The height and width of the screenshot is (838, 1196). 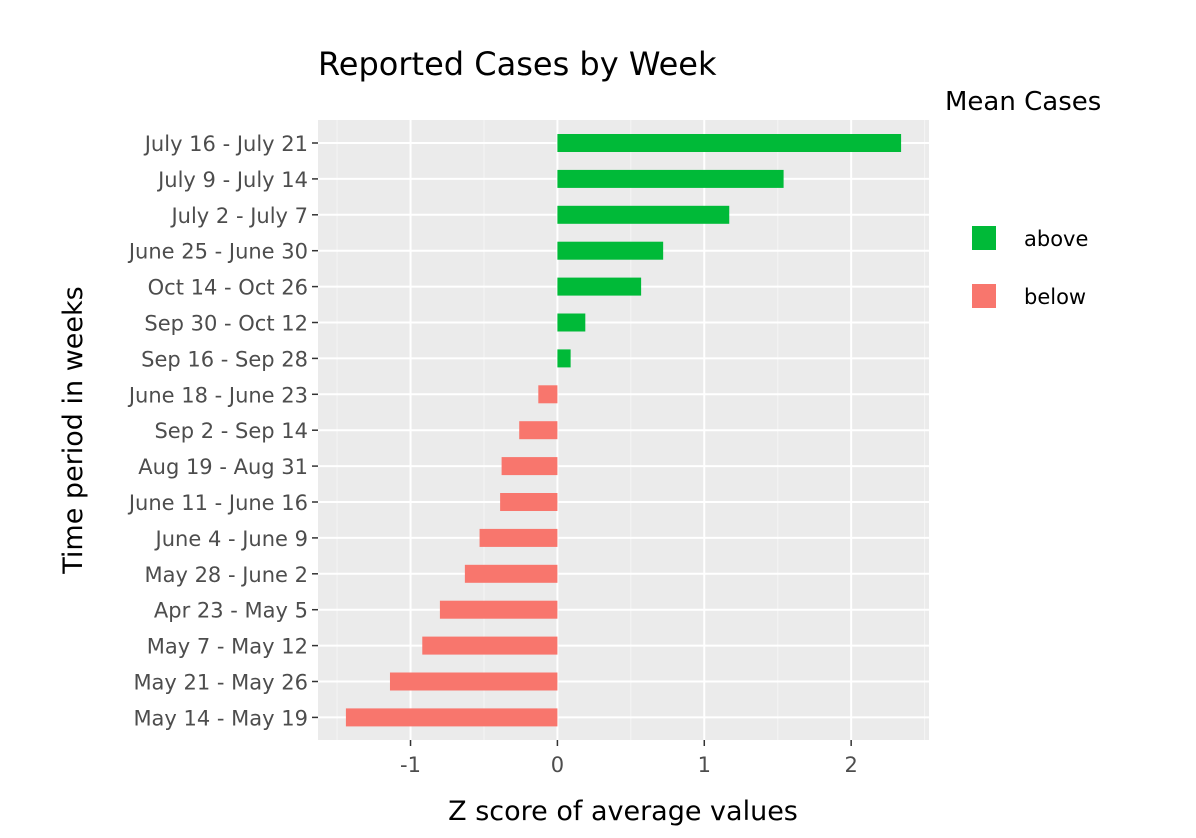 I want to click on y-tick-label: Sep 30 - Oct 12, so click(x=226, y=324).